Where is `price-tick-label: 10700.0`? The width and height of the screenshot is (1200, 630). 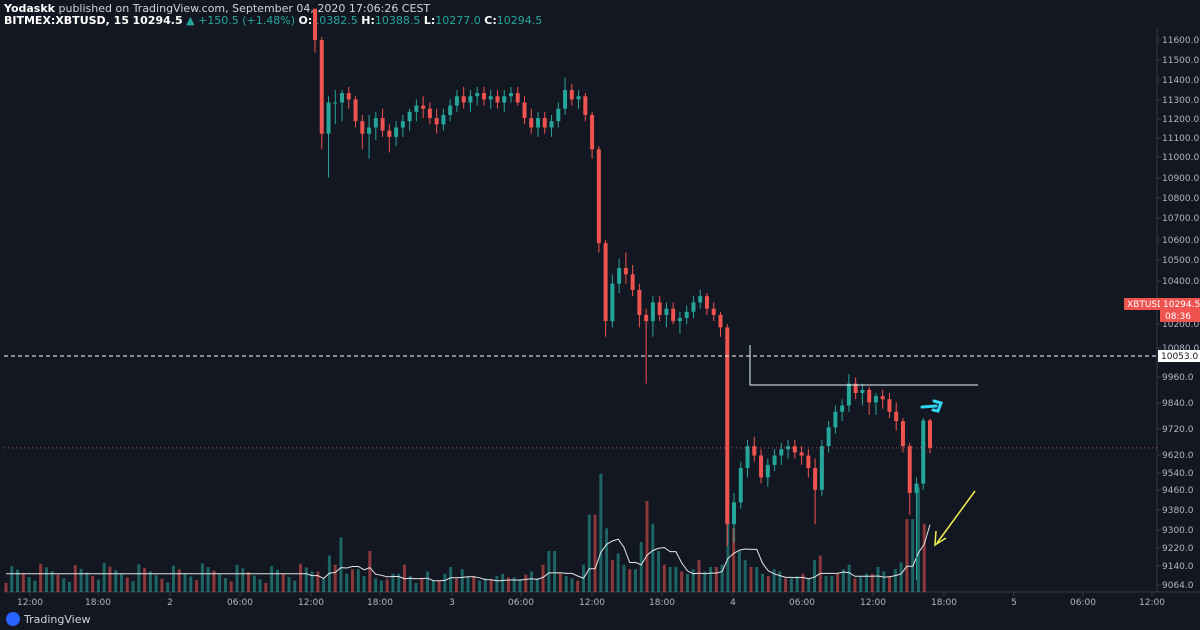
price-tick-label: 10700.0 is located at coordinates (1180, 219).